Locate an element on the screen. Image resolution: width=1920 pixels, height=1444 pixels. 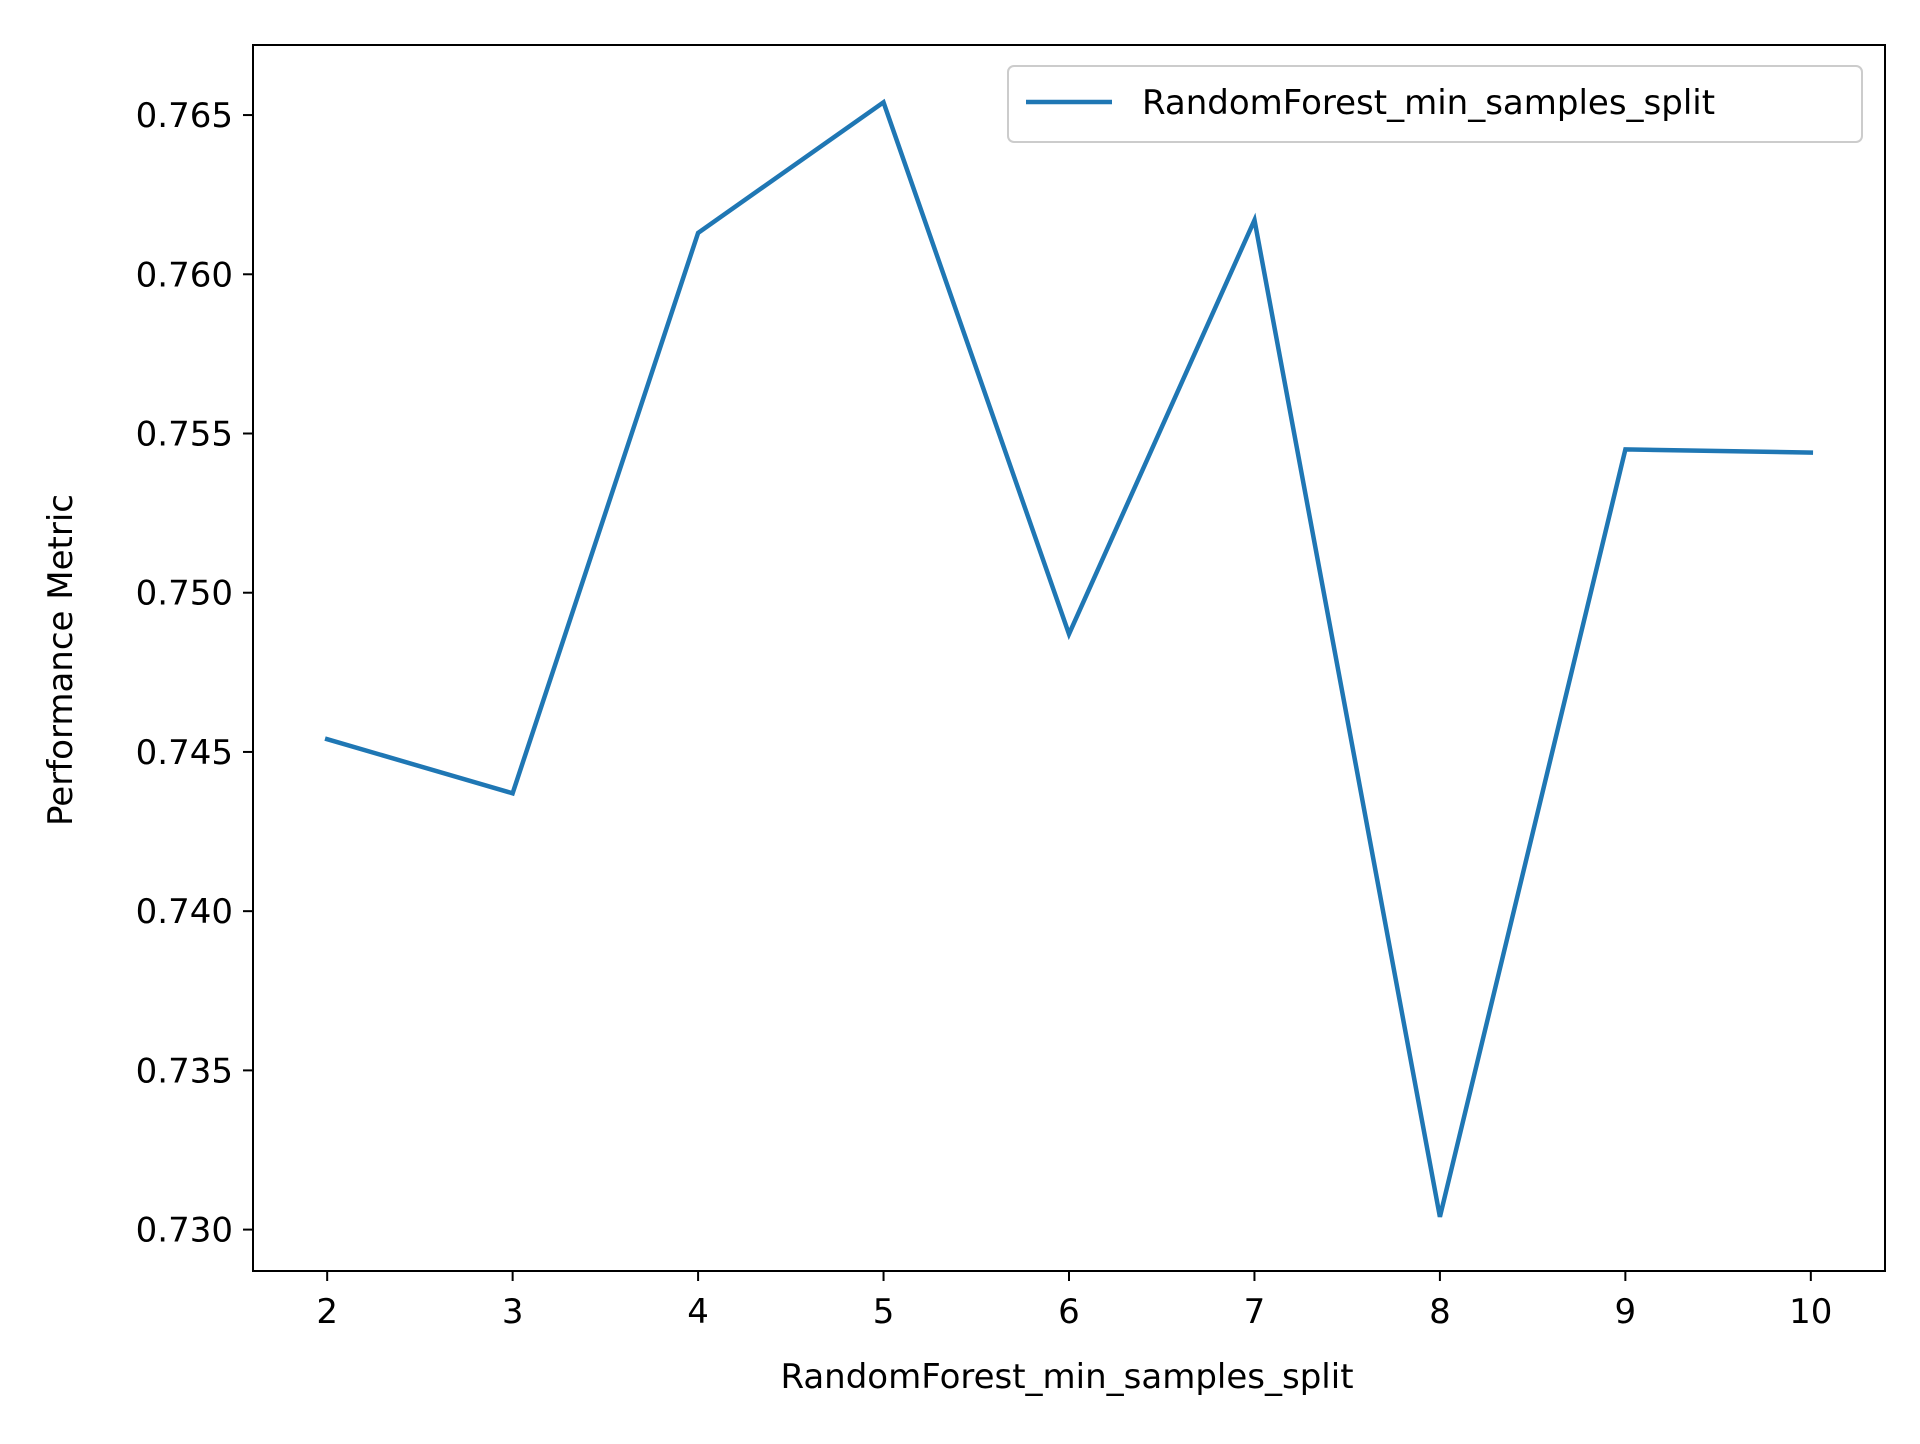
legend-box is located at coordinates (1435, 104).